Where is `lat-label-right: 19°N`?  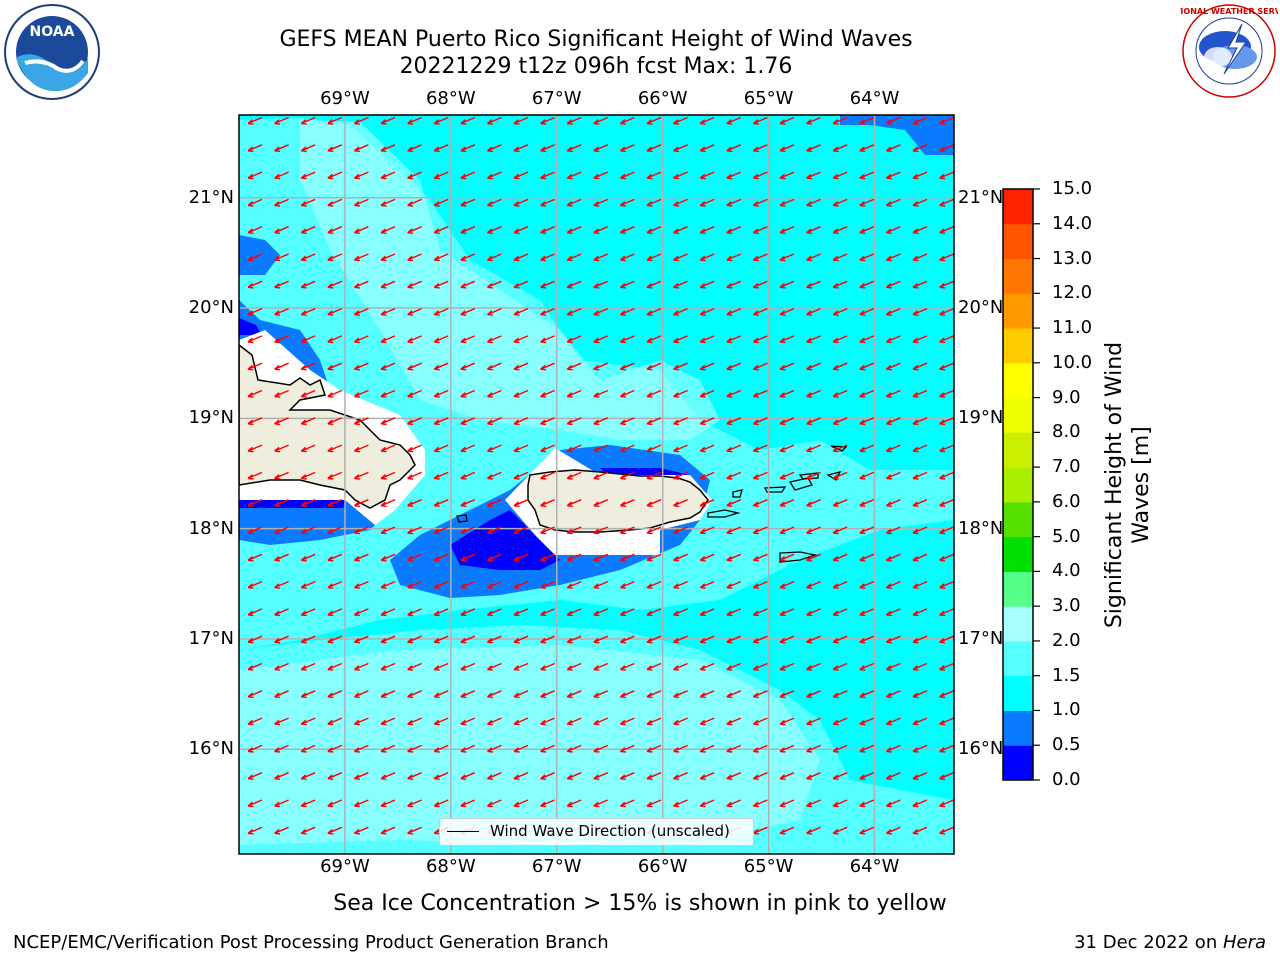 lat-label-right: 19°N is located at coordinates (981, 418).